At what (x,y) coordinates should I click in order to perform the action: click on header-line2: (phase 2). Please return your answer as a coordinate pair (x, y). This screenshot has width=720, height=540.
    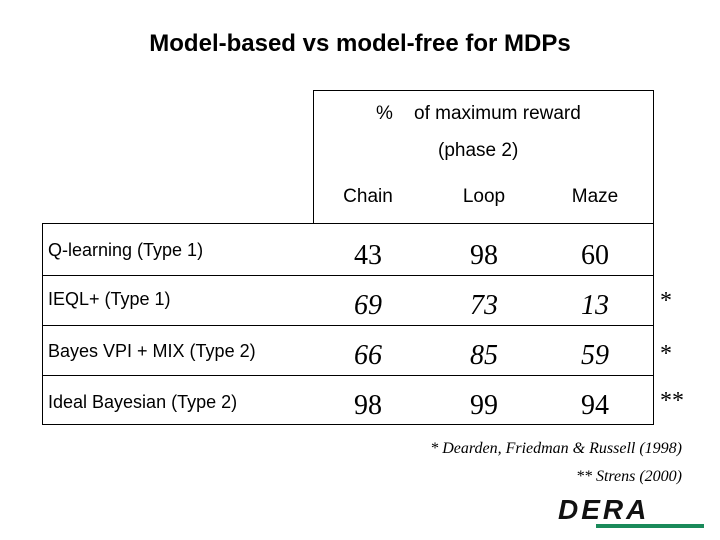
    Looking at the image, I should click on (478, 150).